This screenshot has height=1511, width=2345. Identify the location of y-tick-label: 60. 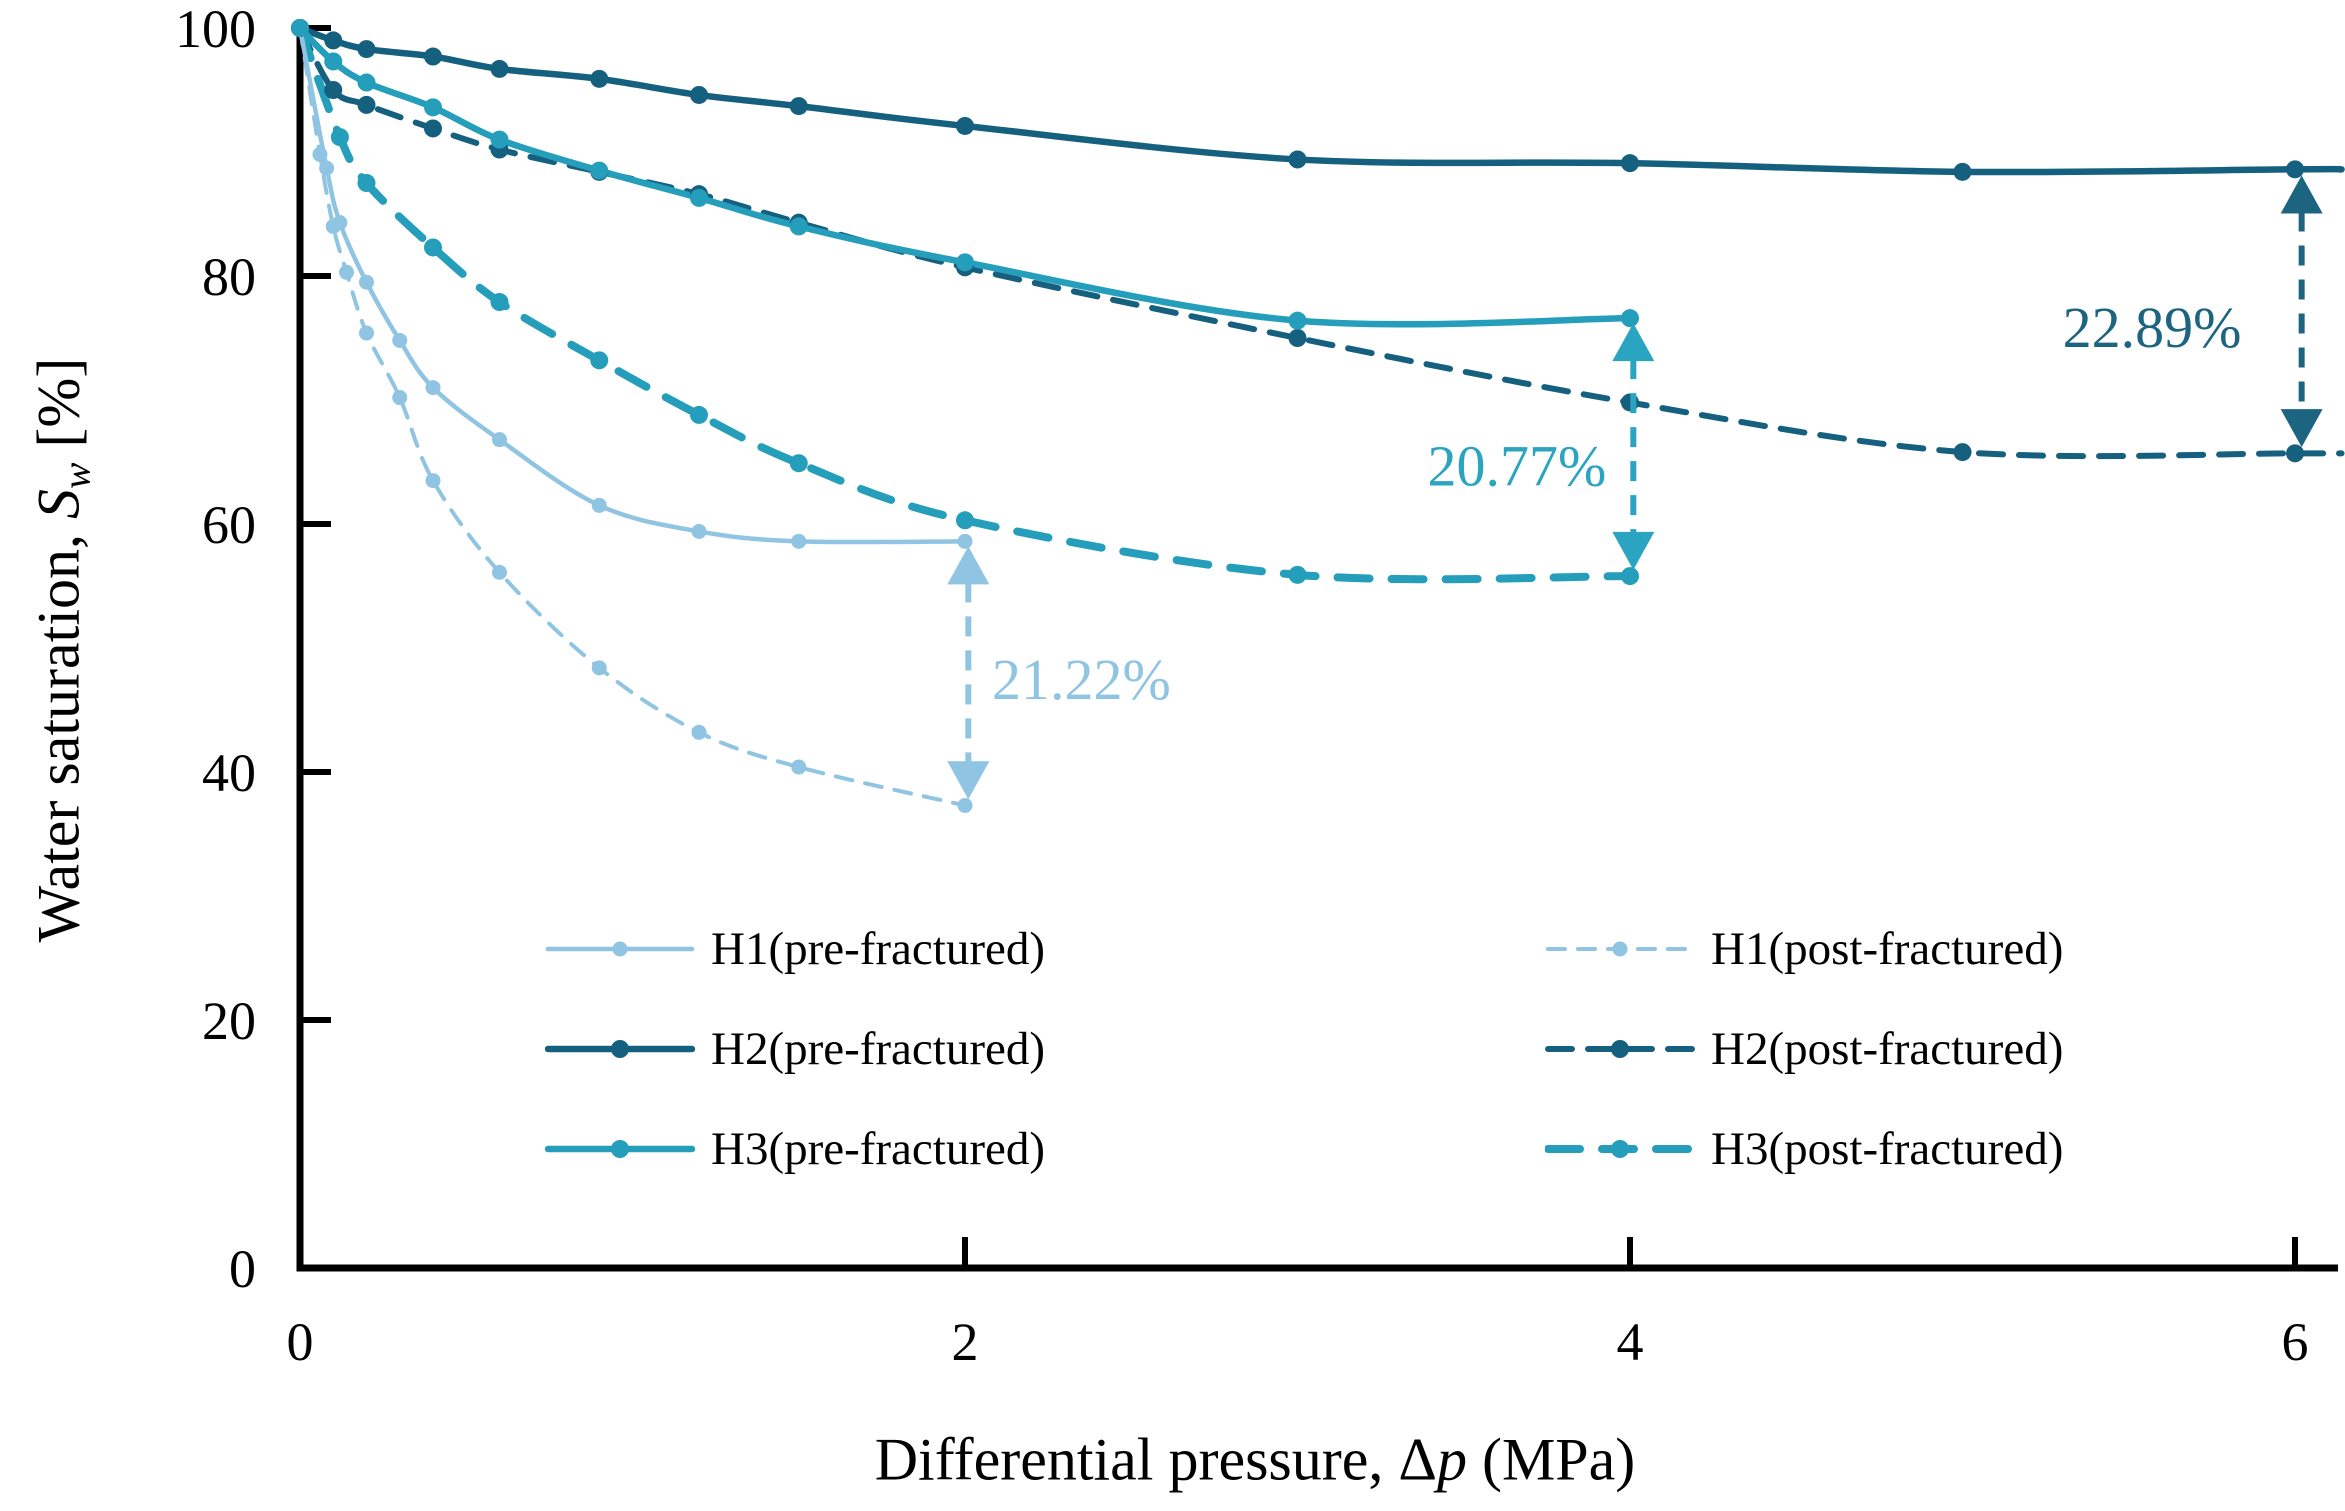
(229, 525).